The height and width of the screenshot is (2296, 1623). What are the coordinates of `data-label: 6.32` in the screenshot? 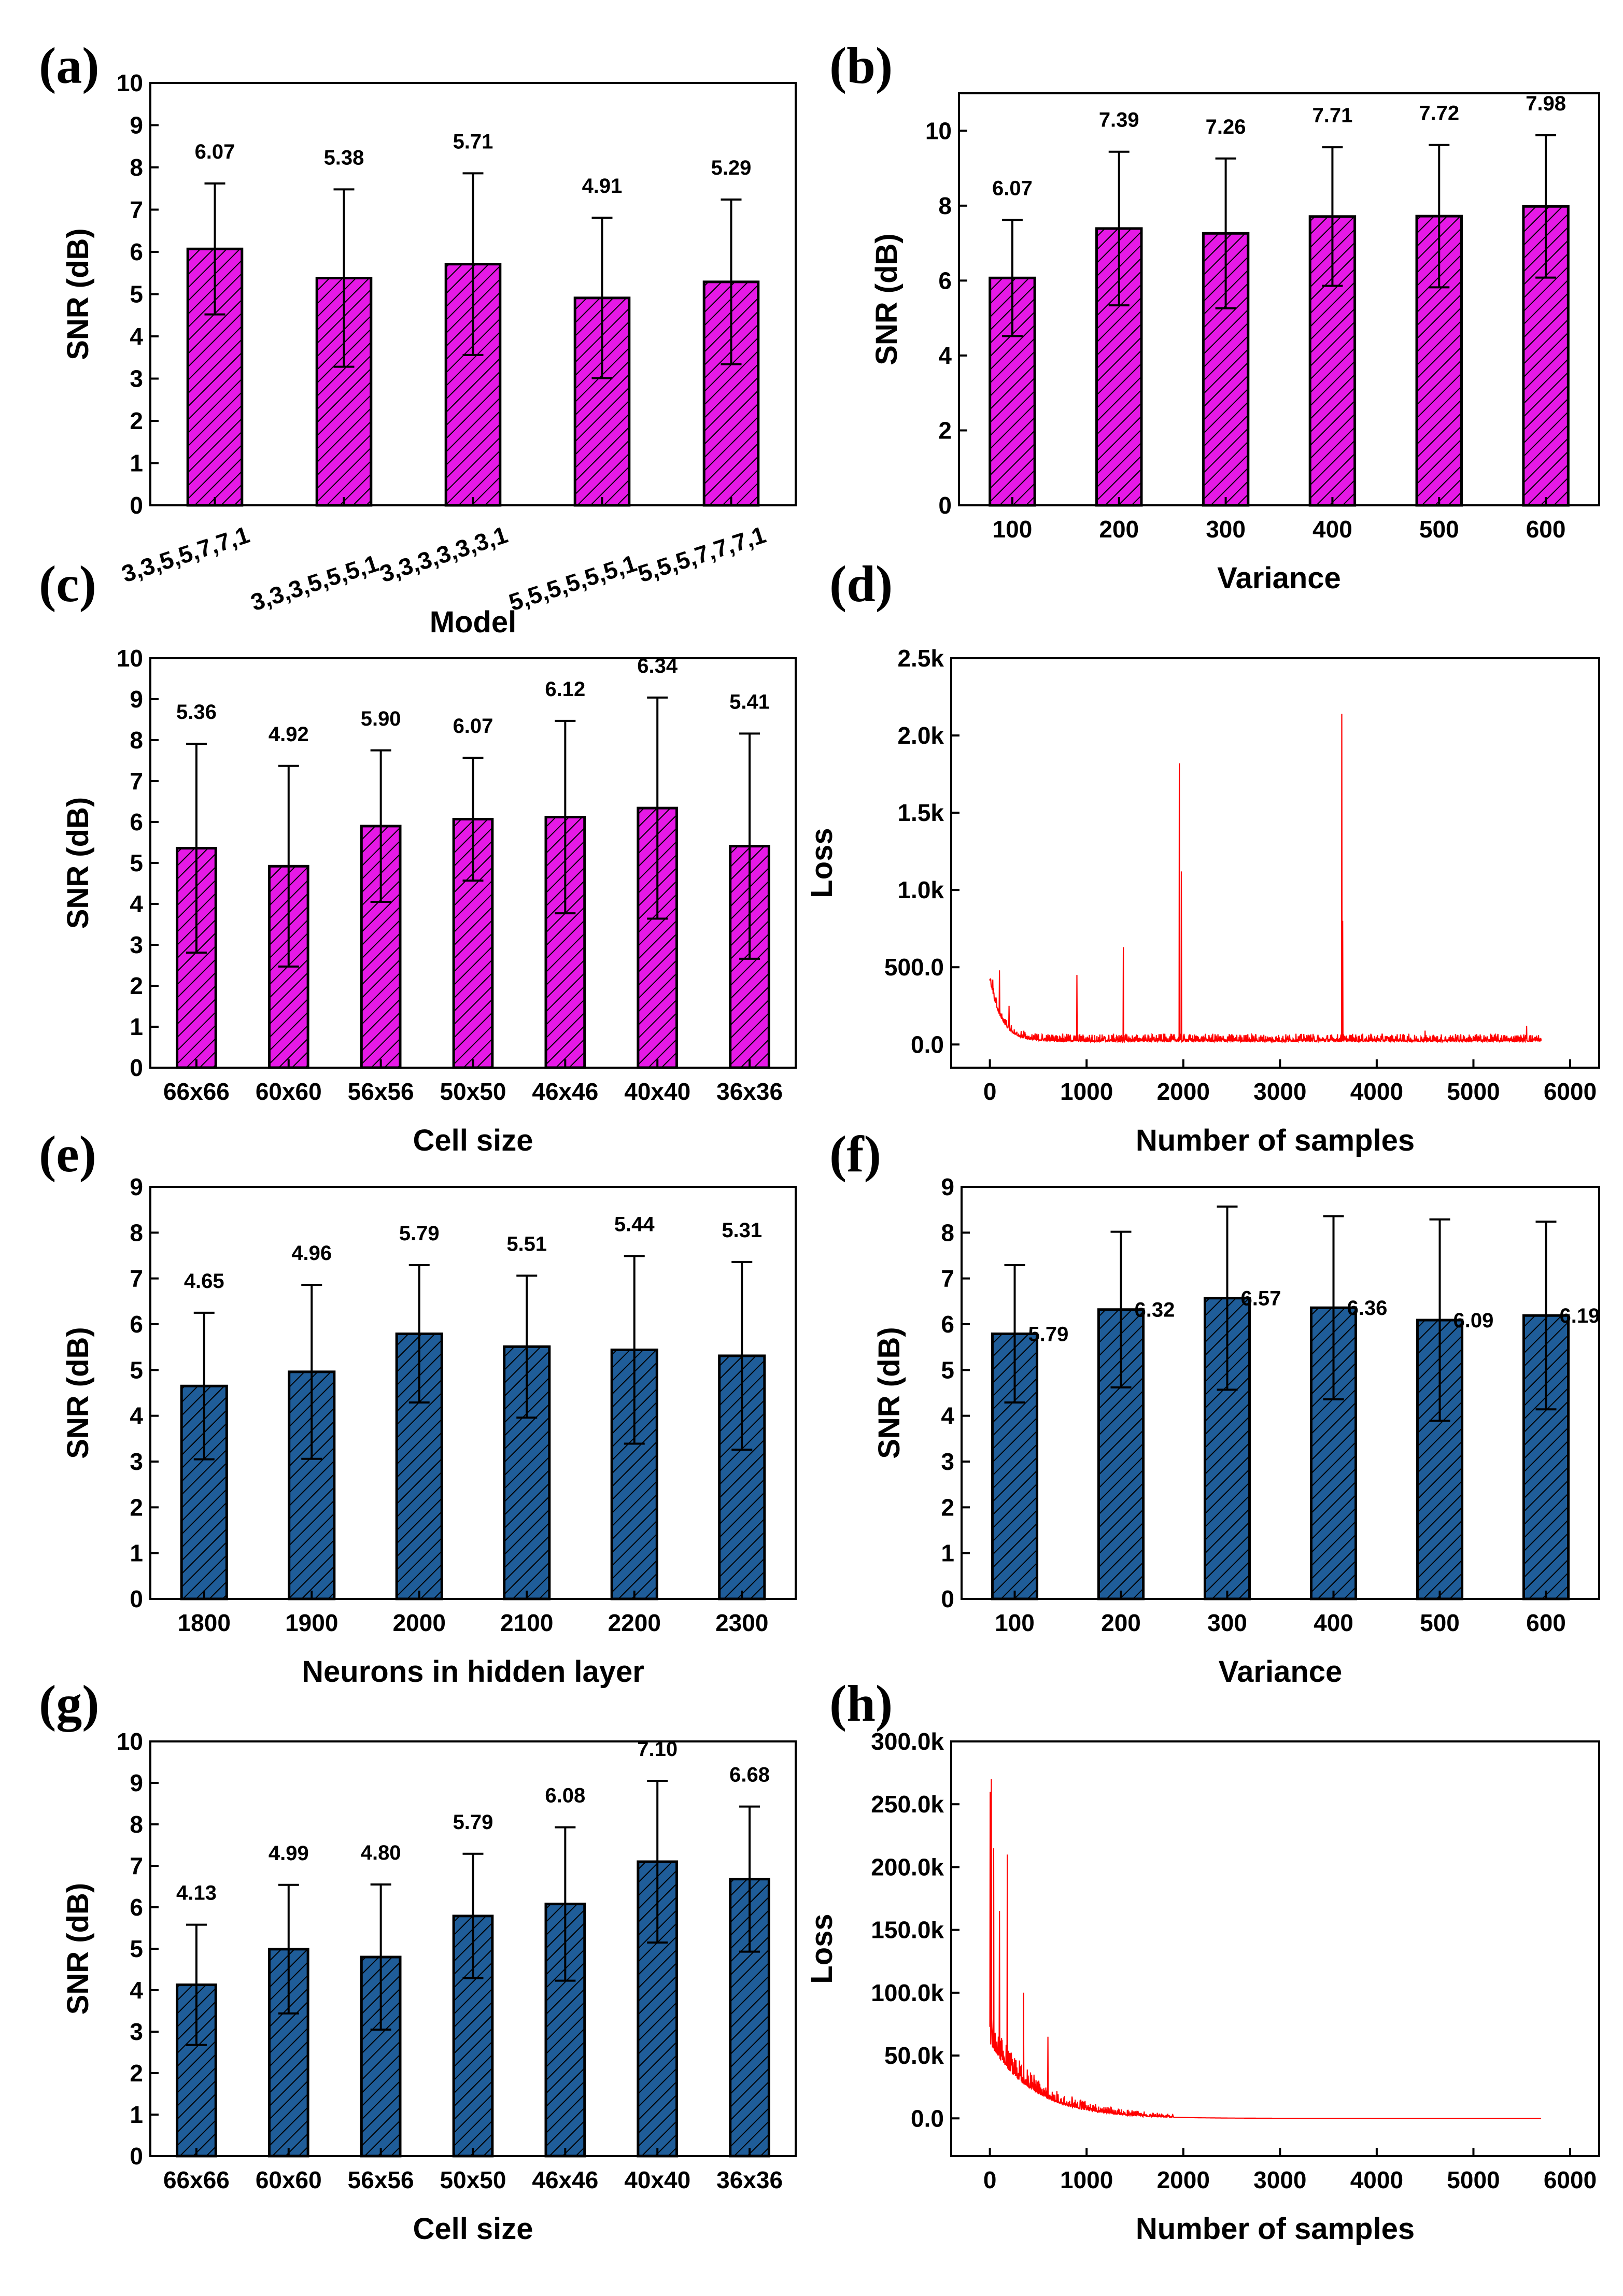 It's located at (1155, 1310).